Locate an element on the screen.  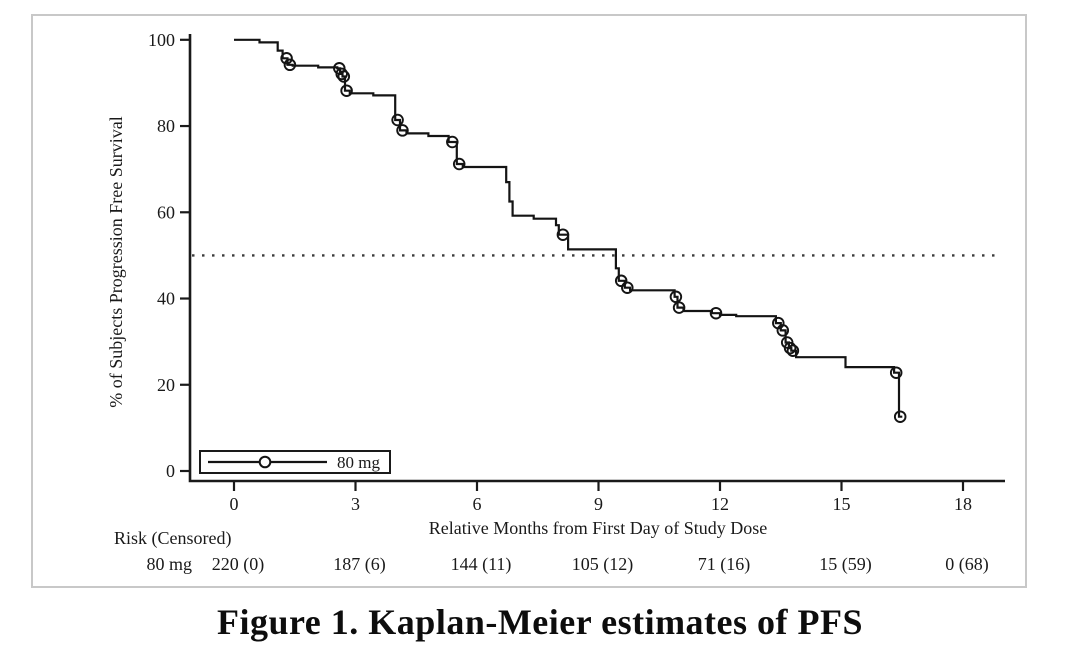
y-axis-tick-label: 20 is located at coordinates (166, 385).